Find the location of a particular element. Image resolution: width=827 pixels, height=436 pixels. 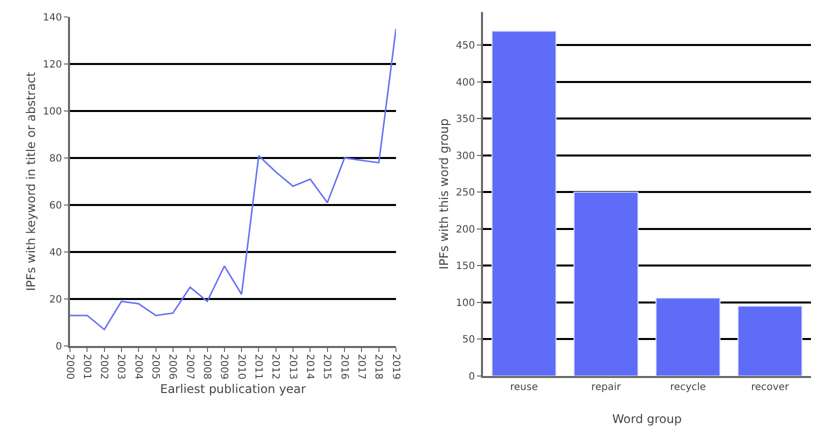

y-tick-label: 140 is located at coordinates (52, 18).